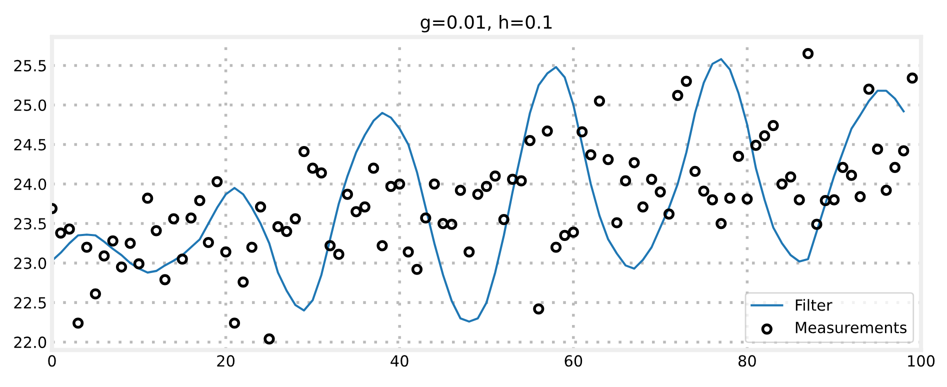  What do you see at coordinates (747, 361) in the screenshot?
I see `x-tick-label: 80` at bounding box center [747, 361].